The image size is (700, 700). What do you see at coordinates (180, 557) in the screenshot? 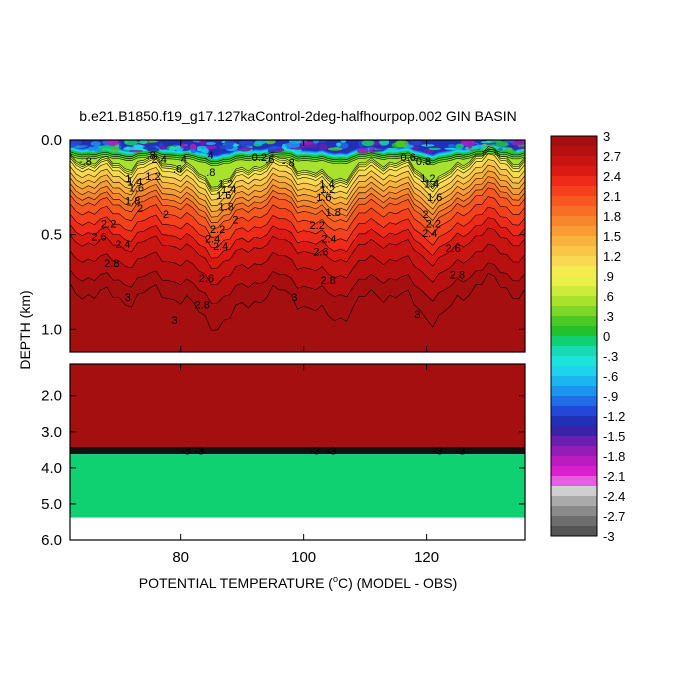
I see `x-tick-label: 80` at bounding box center [180, 557].